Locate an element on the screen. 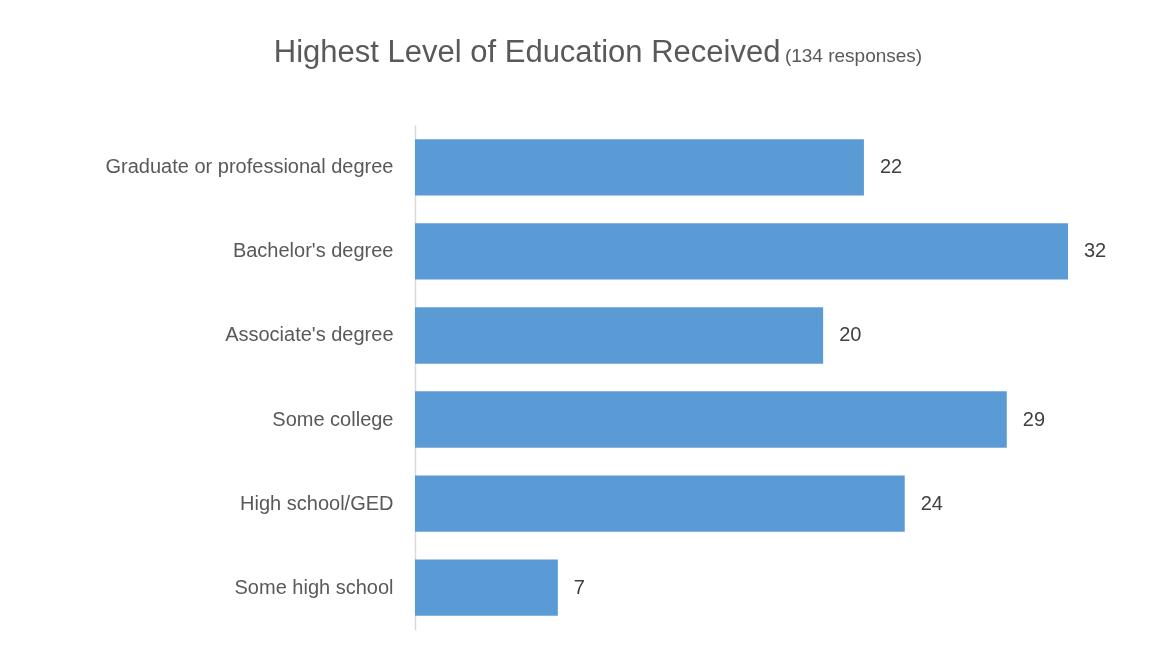 The height and width of the screenshot is (663, 1173). data-label: 20 is located at coordinates (850, 334).